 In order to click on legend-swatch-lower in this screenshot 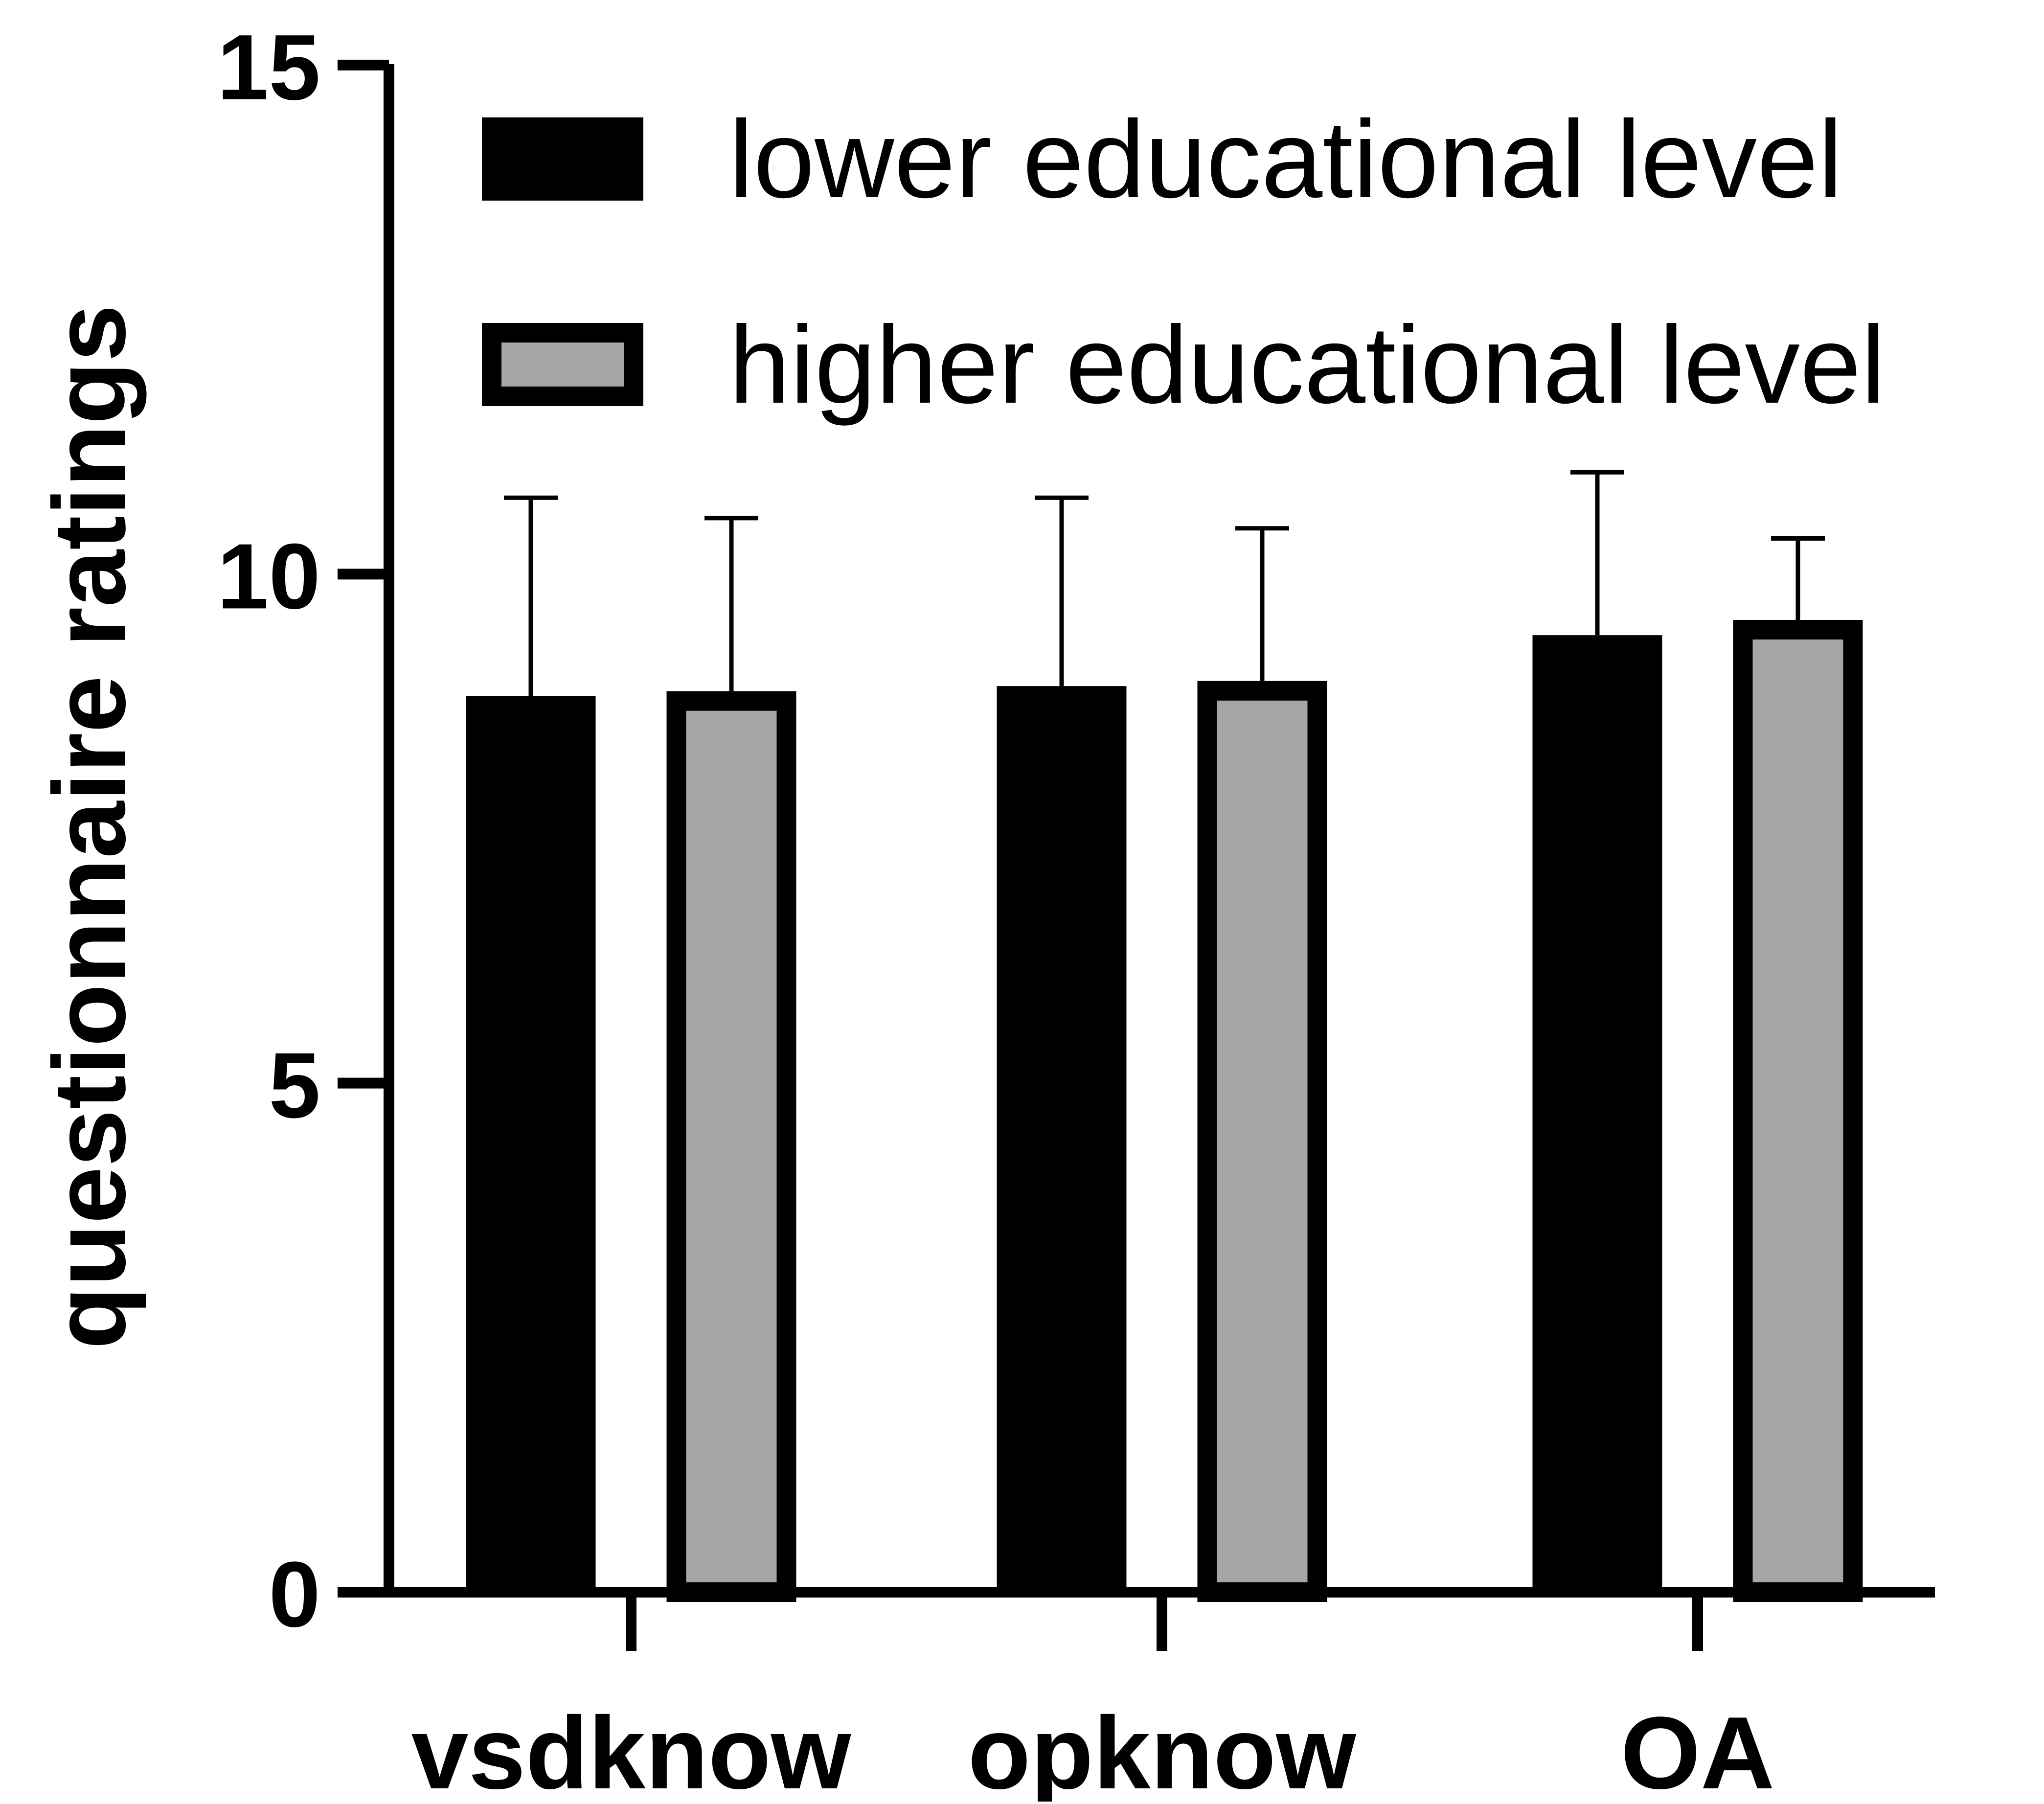, I will do `click(562, 159)`.